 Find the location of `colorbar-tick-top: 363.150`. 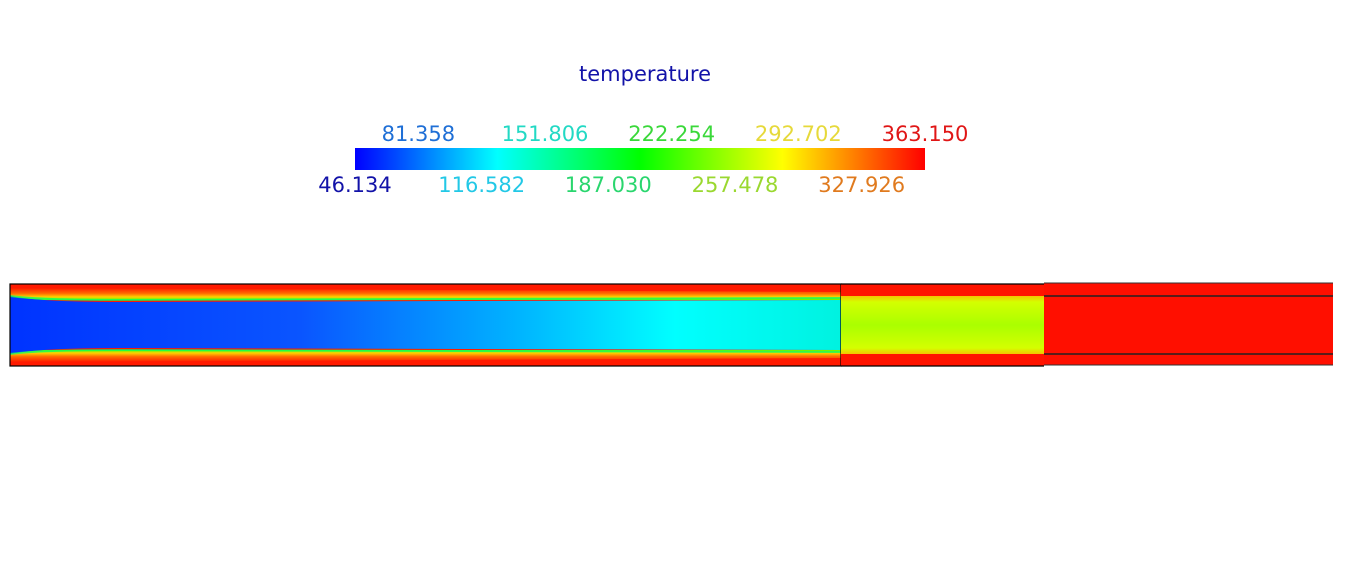

colorbar-tick-top: 363.150 is located at coordinates (925, 134).